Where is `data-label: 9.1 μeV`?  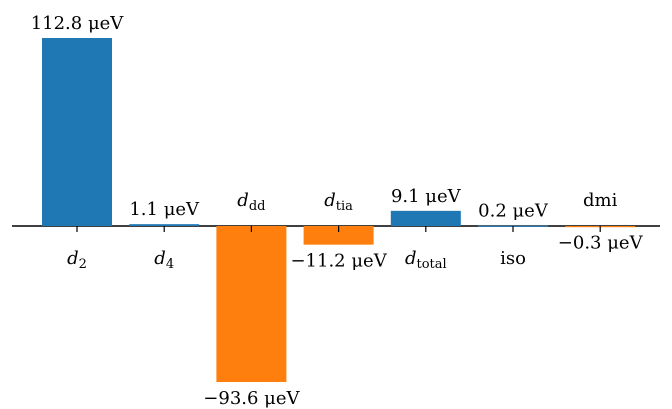
data-label: 9.1 μeV is located at coordinates (426, 196).